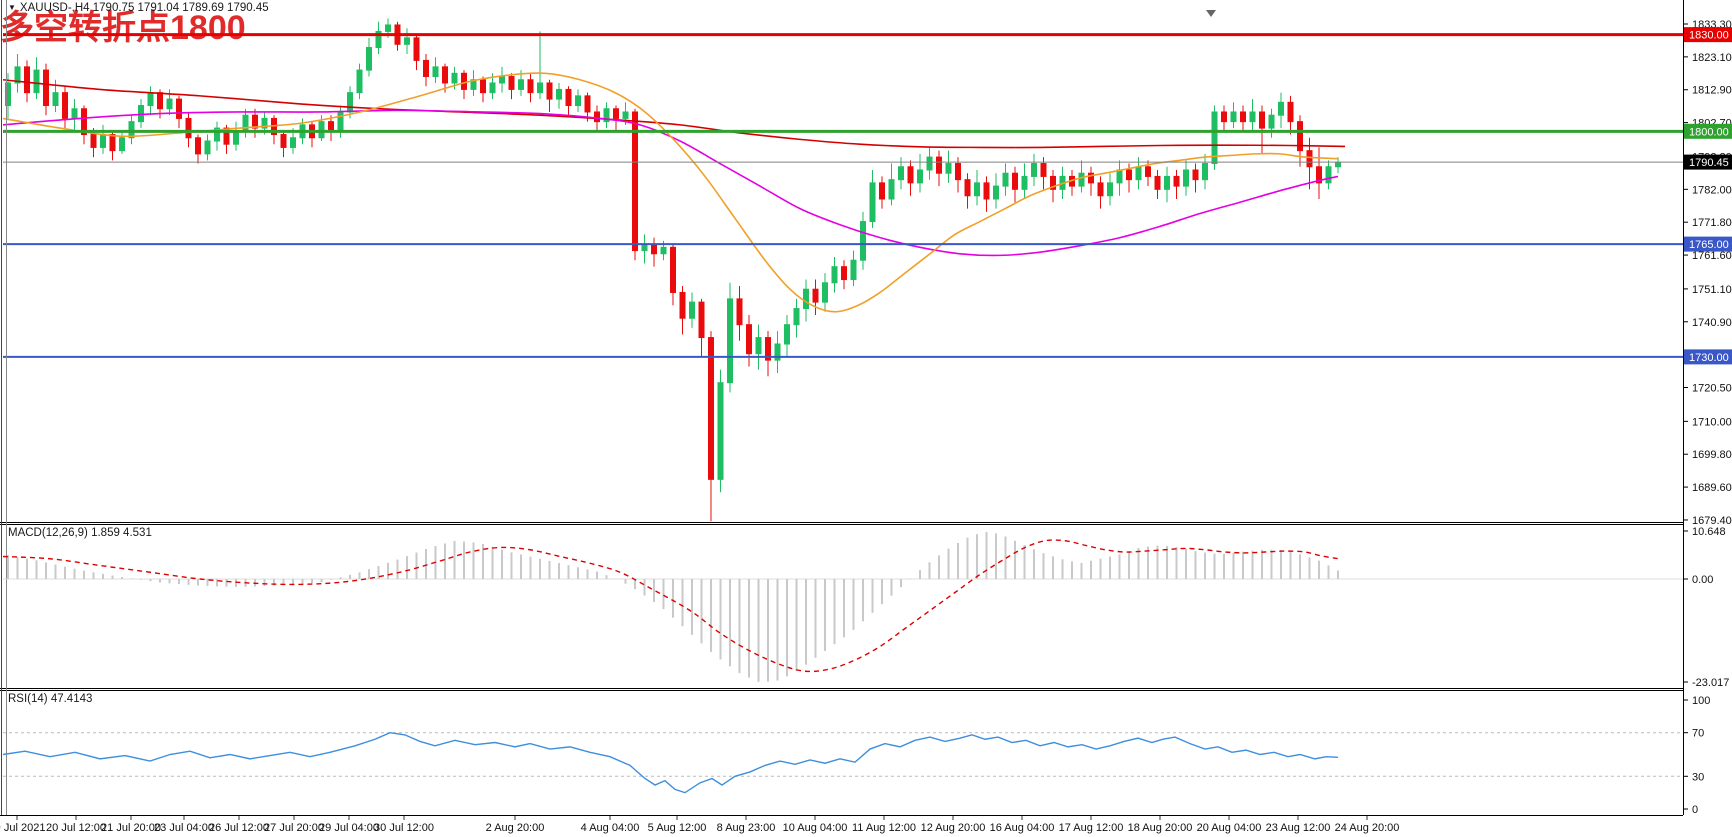  What do you see at coordinates (953, 828) in the screenshot?
I see `date-tick-label: 12 Aug 20:00` at bounding box center [953, 828].